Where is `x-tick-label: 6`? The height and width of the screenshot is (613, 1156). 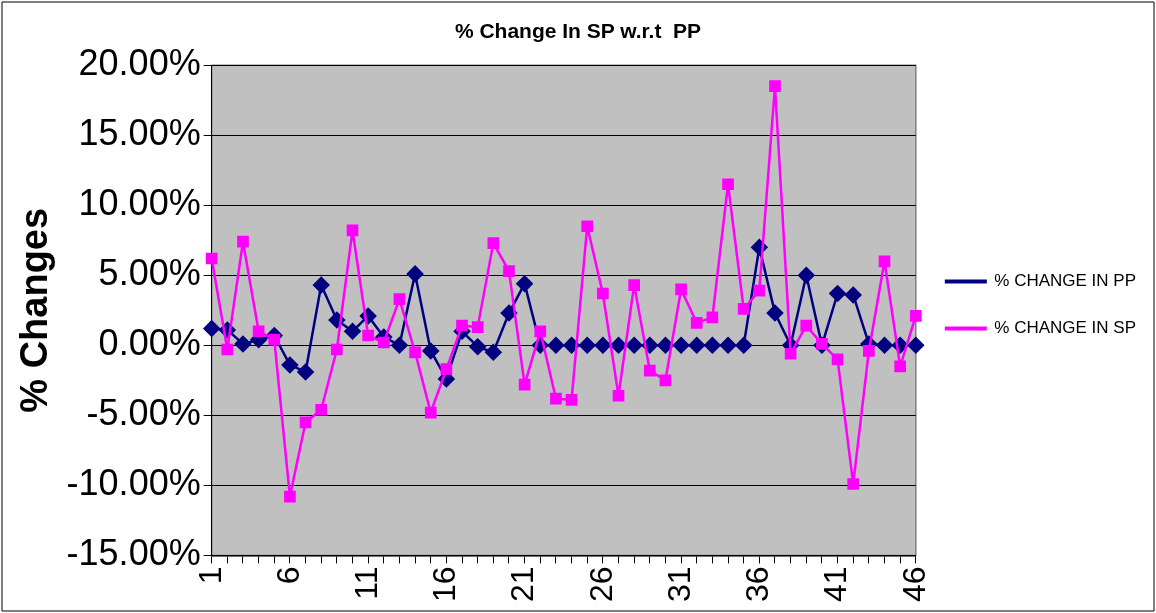 x-tick-label: 6 is located at coordinates (287, 575).